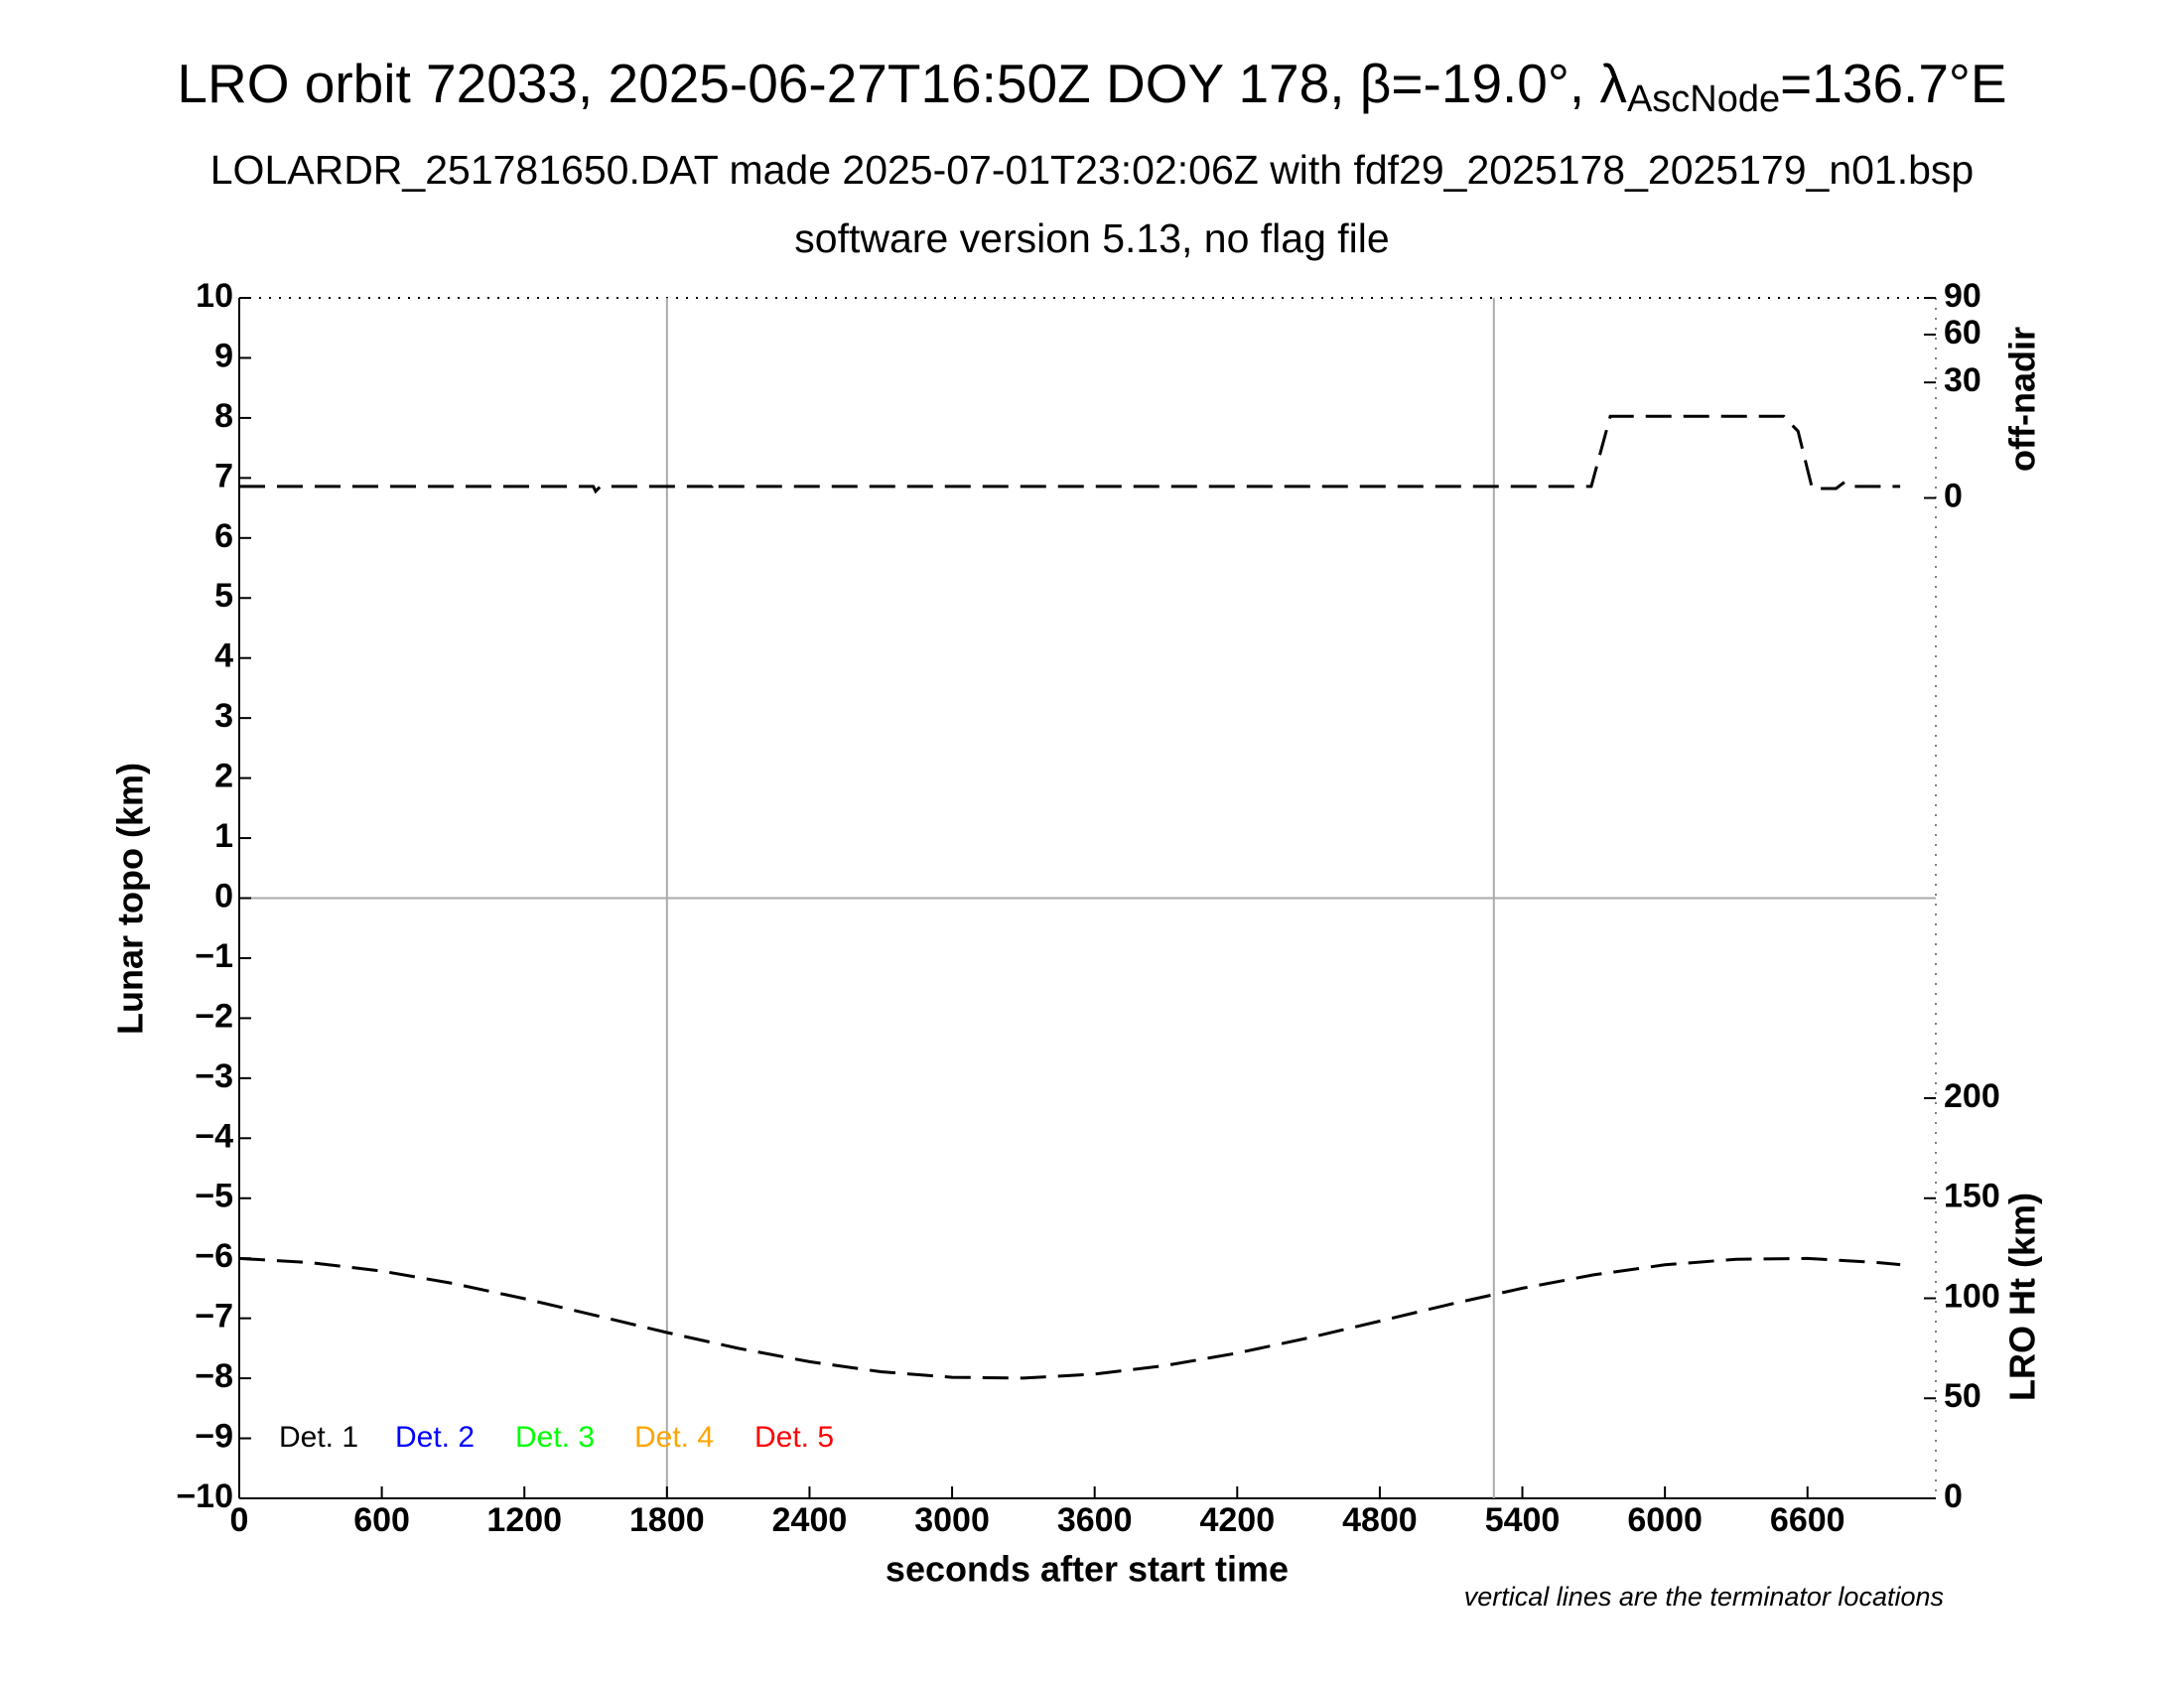 This screenshot has width=2184, height=1688. Describe the element at coordinates (223, 596) in the screenshot. I see `y-tick-label: 5` at that location.